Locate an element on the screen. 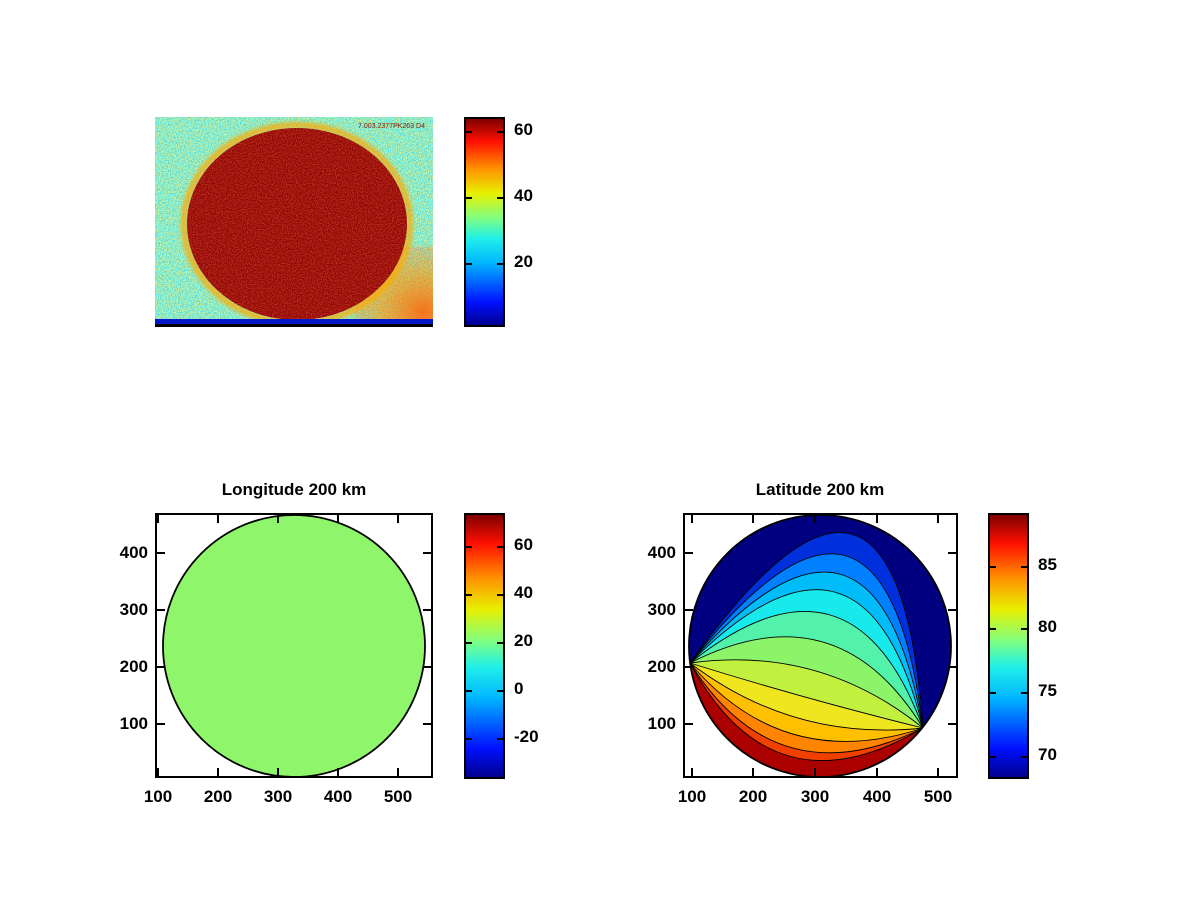 The height and width of the screenshot is (900, 1200). longitude-contour-plot is located at coordinates (294, 645).